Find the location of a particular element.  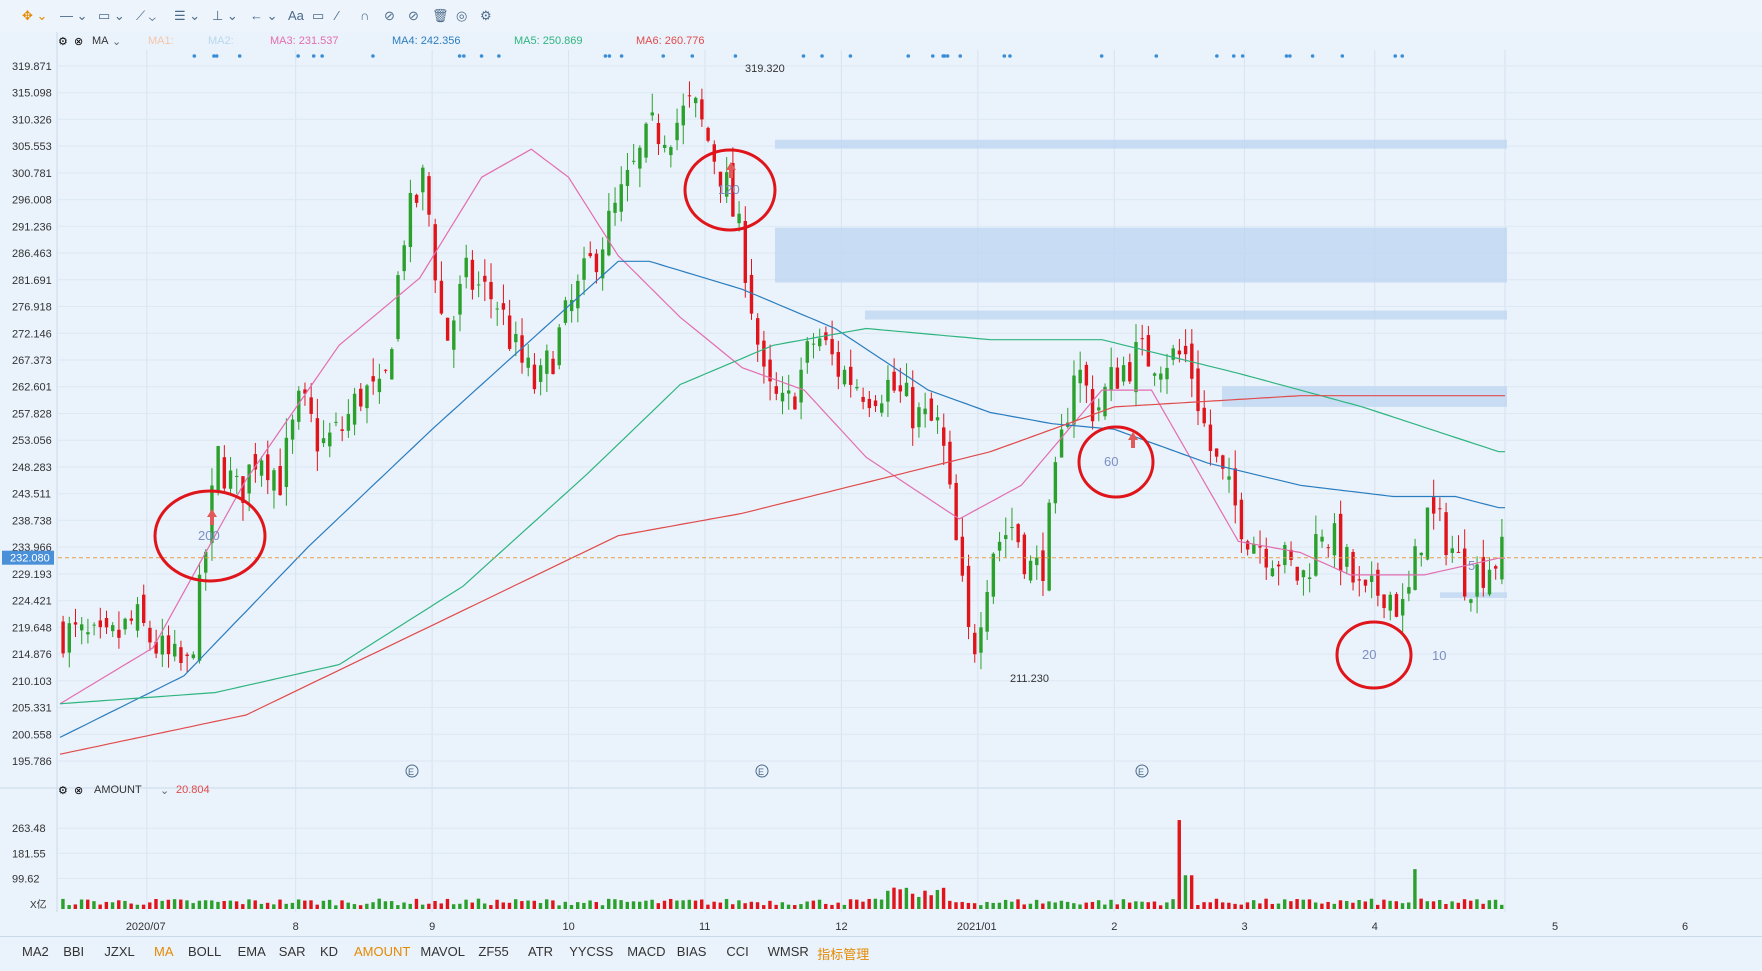

legend-name: MA is located at coordinates (100, 41).